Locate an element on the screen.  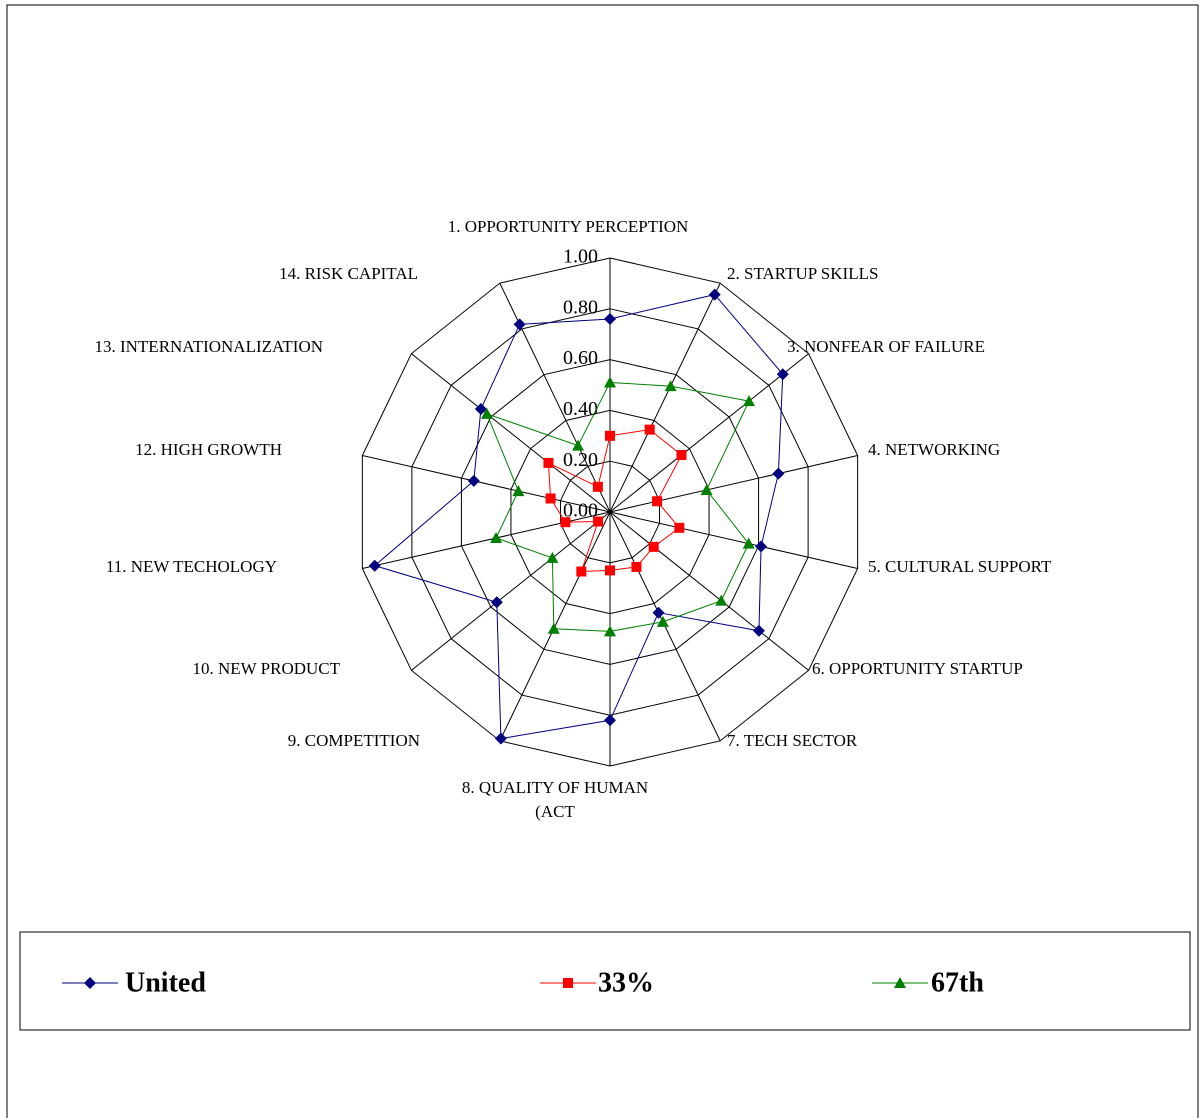
legend-label: 33% is located at coordinates (626, 982).